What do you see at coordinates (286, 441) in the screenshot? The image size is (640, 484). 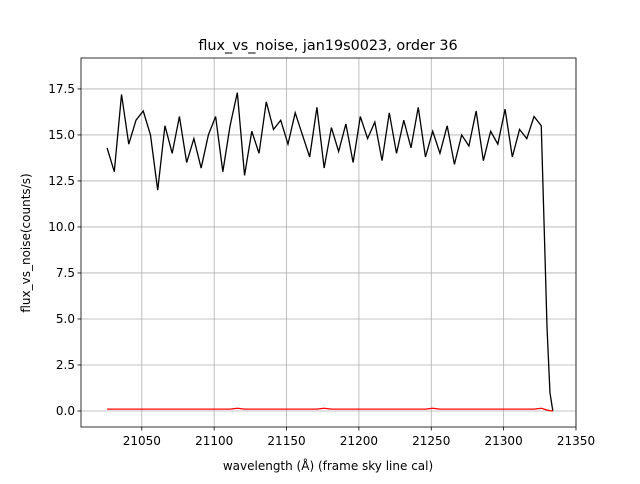 I see `x-tick-label: 21150` at bounding box center [286, 441].